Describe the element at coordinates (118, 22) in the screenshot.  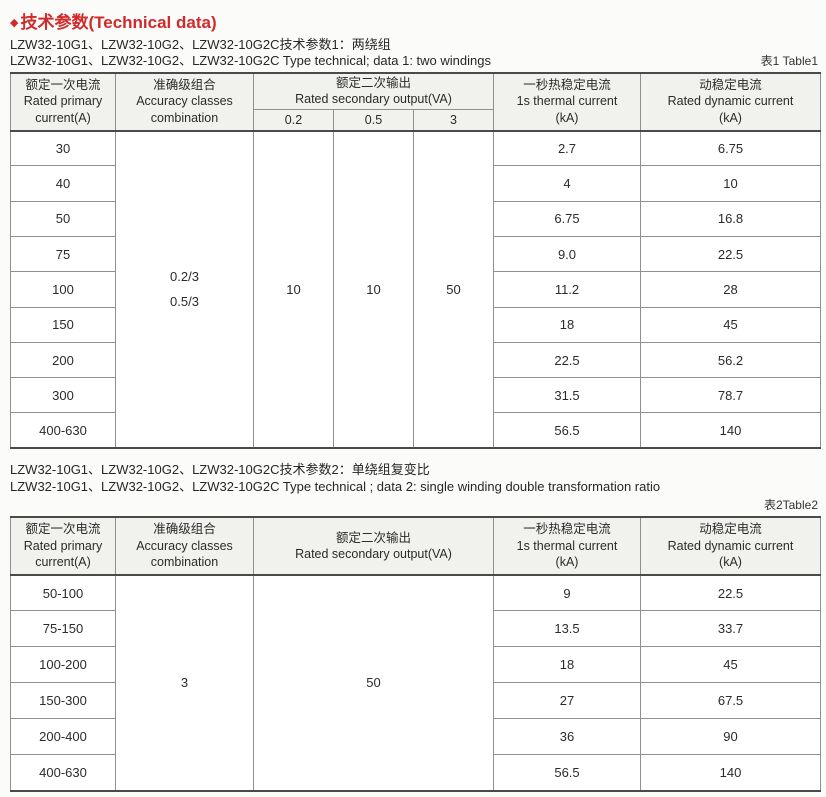
I see `page-title-text: 技术参数(Technical data)` at that location.